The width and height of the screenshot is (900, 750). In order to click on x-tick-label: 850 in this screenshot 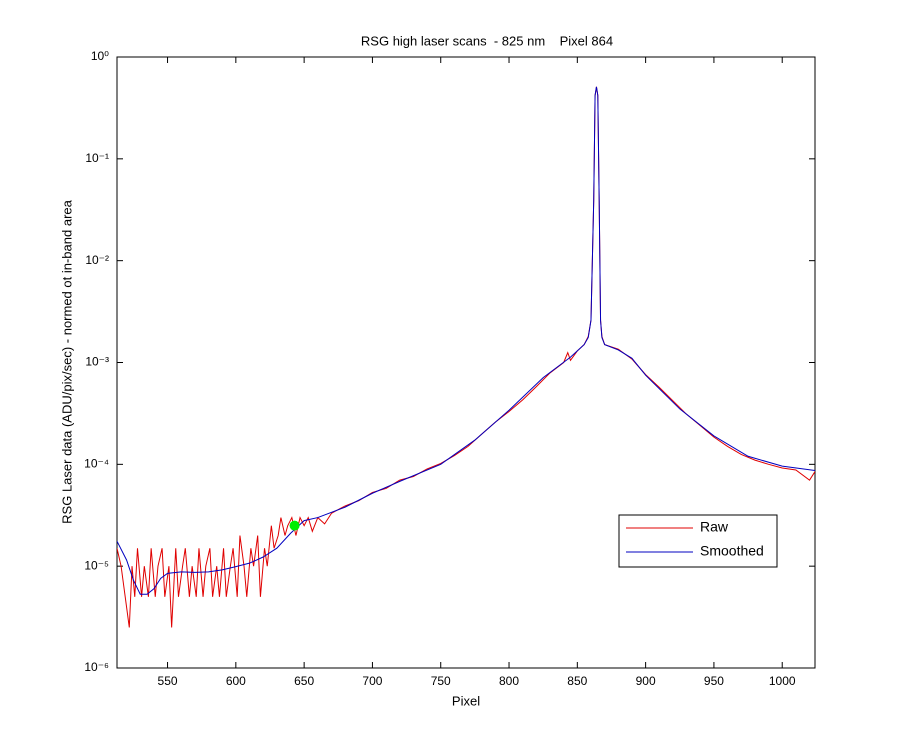, I will do `click(577, 681)`.